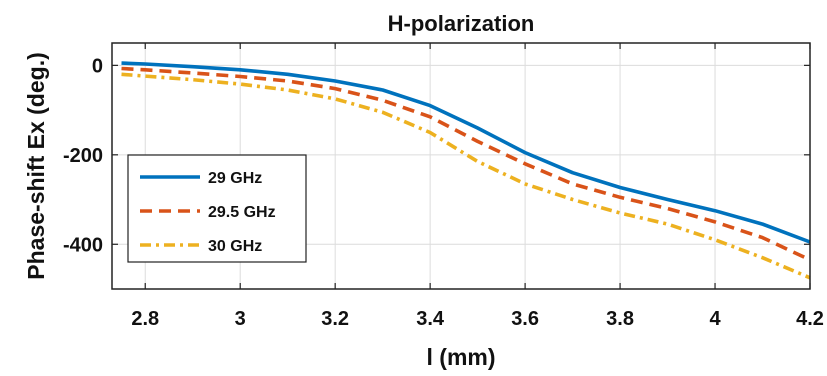  What do you see at coordinates (145, 319) in the screenshot?
I see `x-tick-label: 2.8` at bounding box center [145, 319].